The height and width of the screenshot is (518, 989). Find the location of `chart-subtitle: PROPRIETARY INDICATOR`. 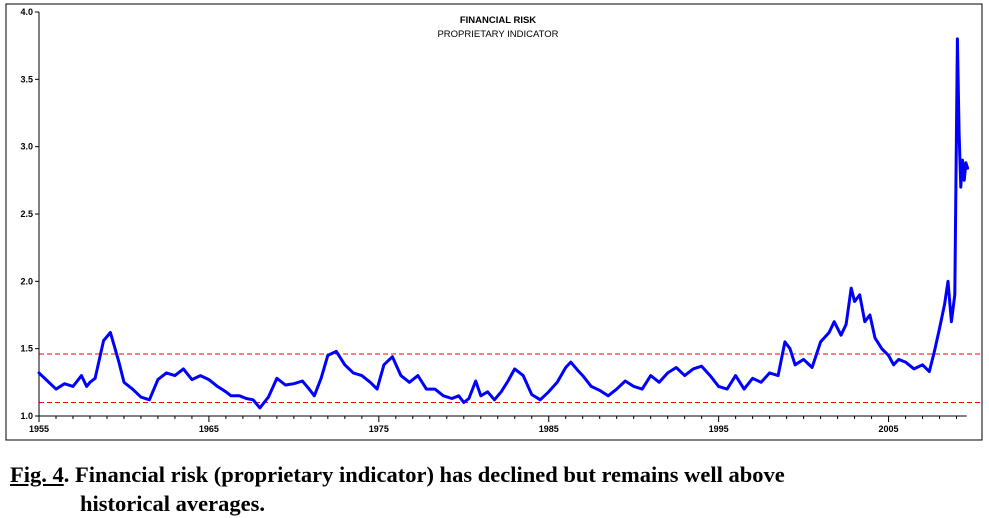

chart-subtitle: PROPRIETARY INDICATOR is located at coordinates (497, 34).